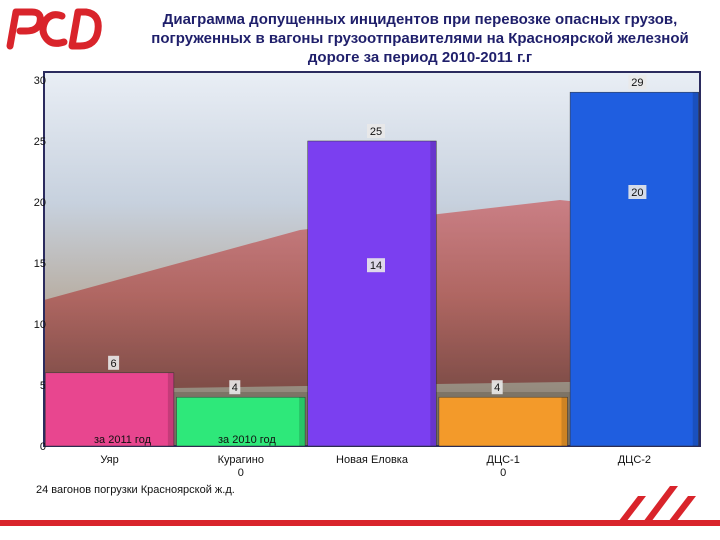  What do you see at coordinates (40, 325) in the screenshot?
I see `y-tick-label: 10` at bounding box center [40, 325].